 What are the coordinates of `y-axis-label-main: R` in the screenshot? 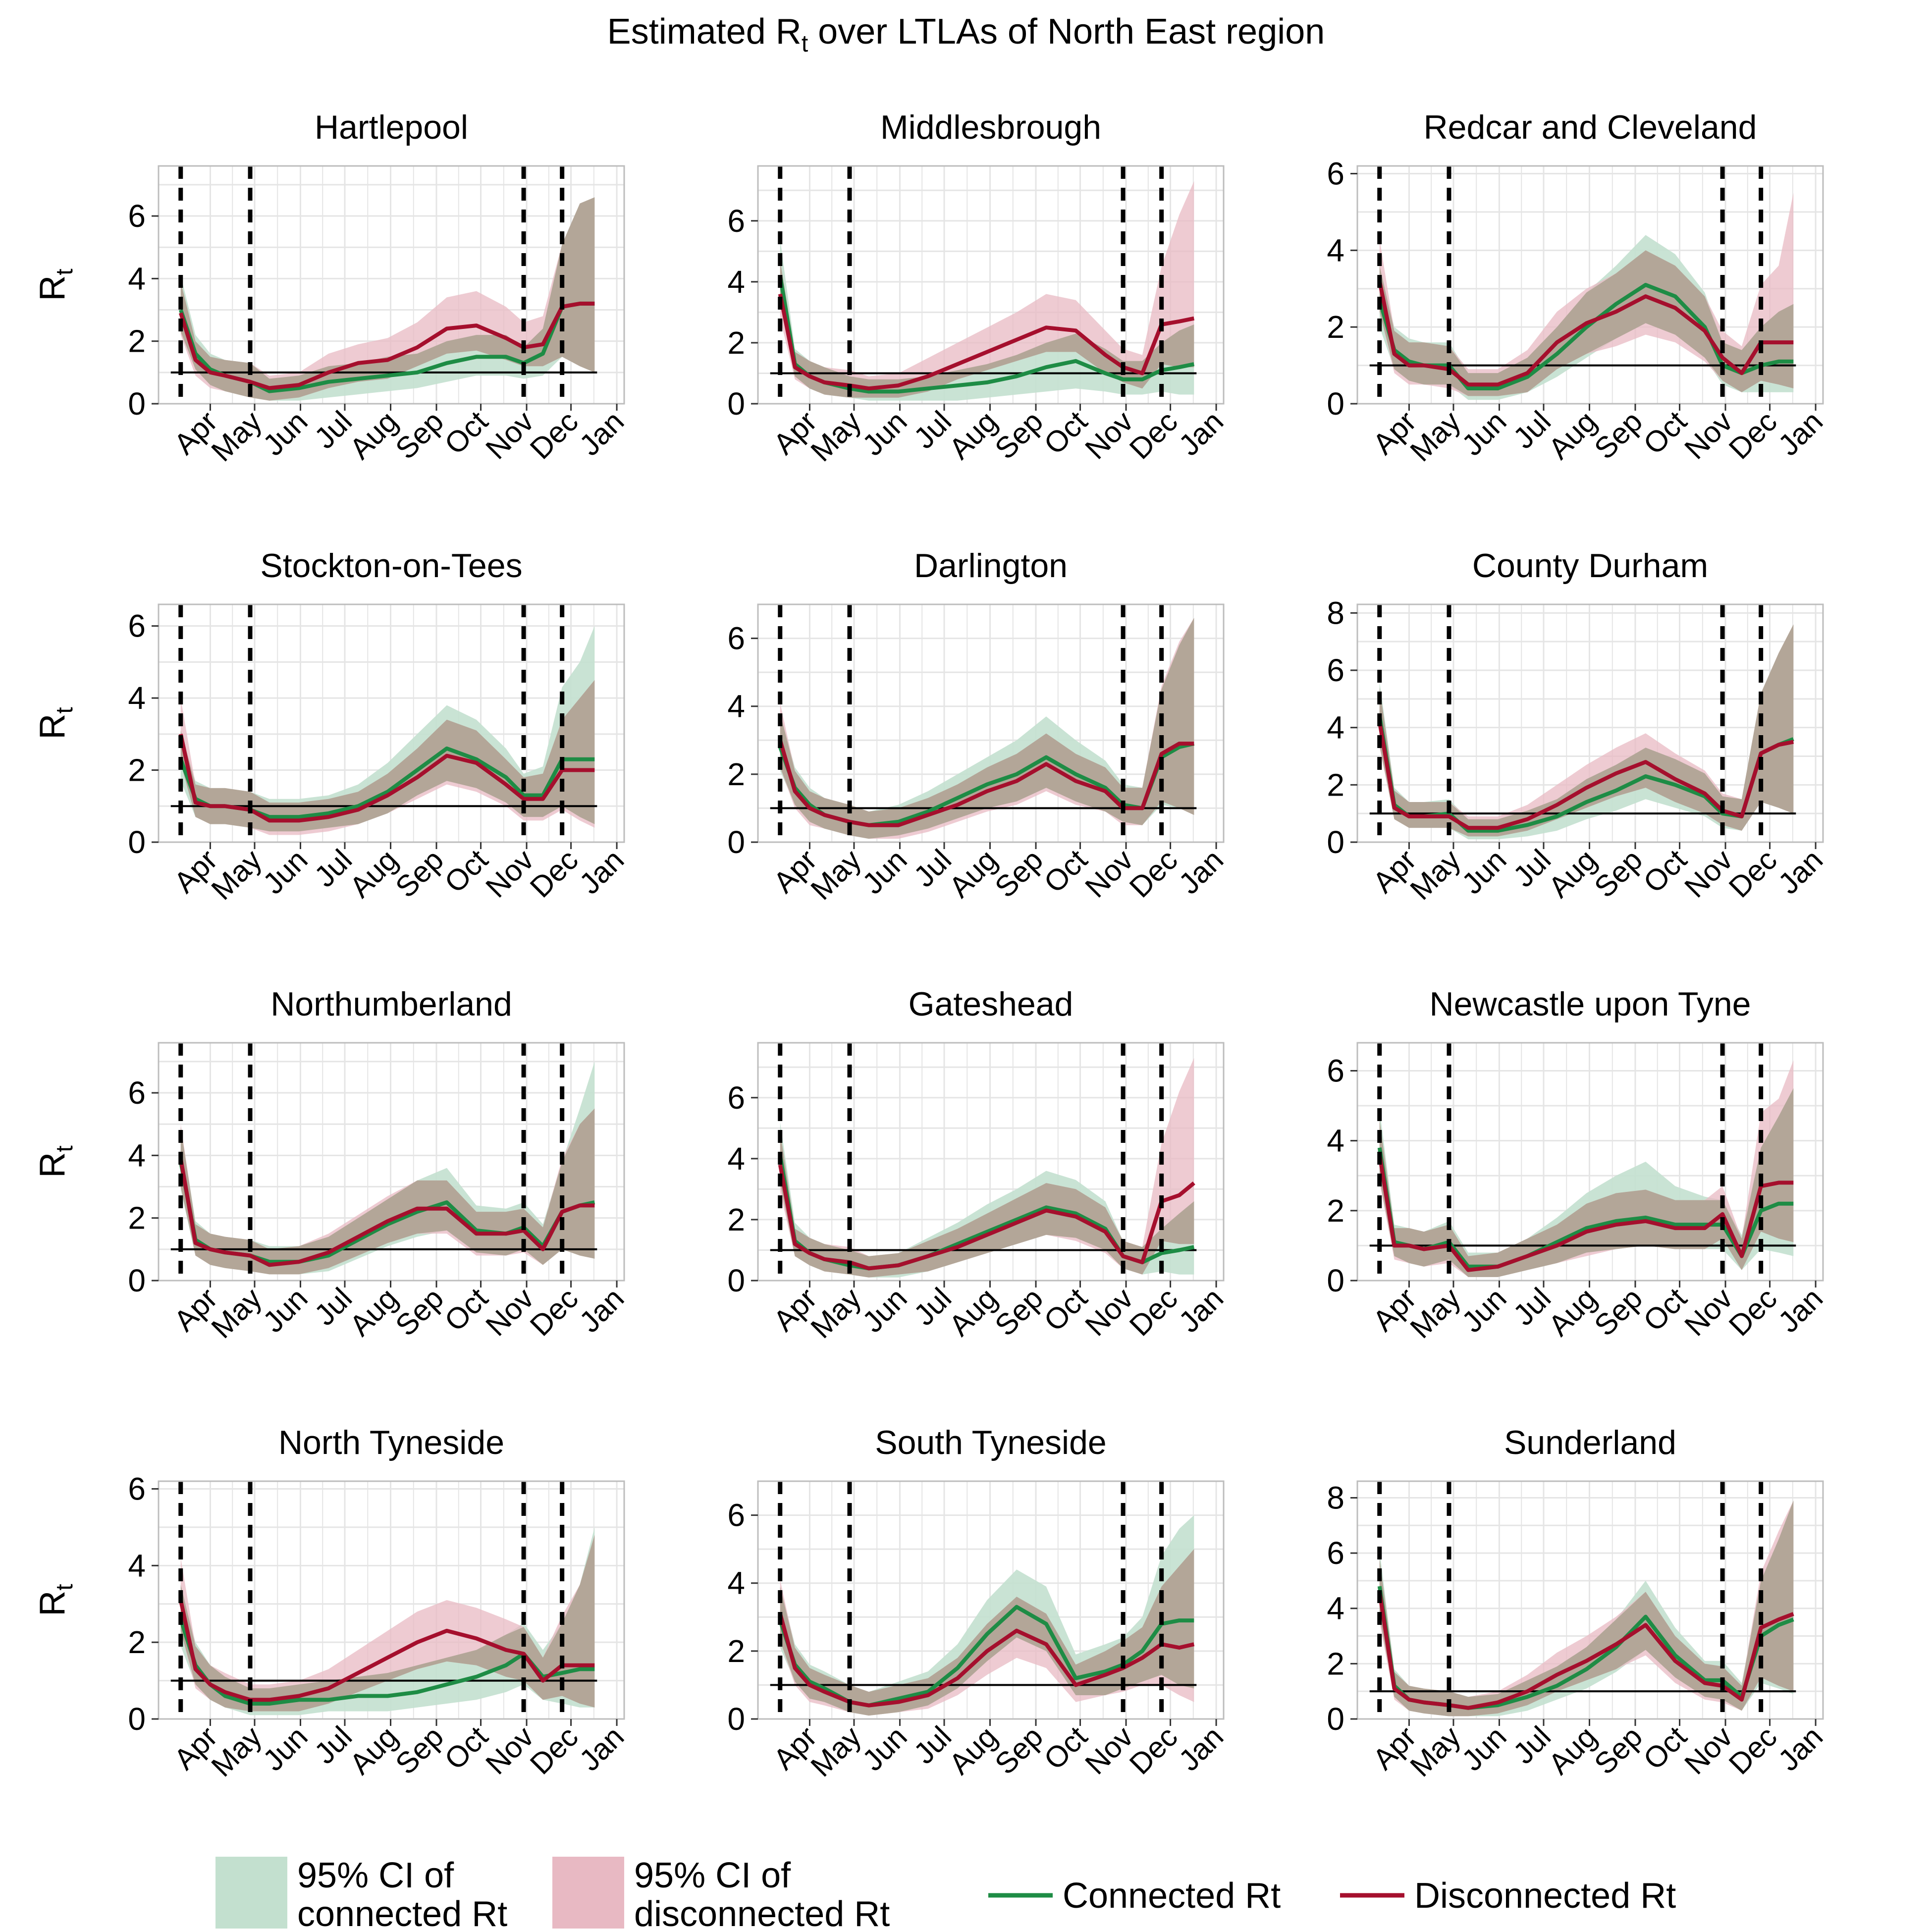 It's located at (52, 1165).